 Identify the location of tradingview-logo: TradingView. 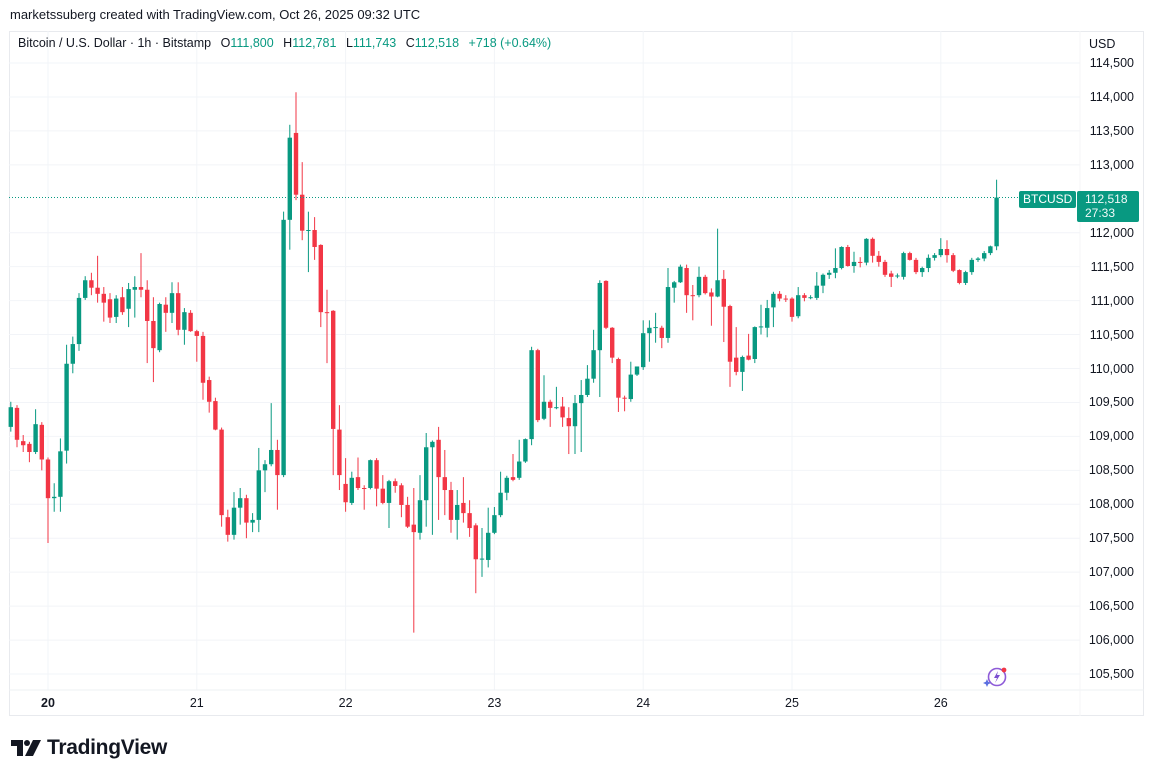
(89, 748).